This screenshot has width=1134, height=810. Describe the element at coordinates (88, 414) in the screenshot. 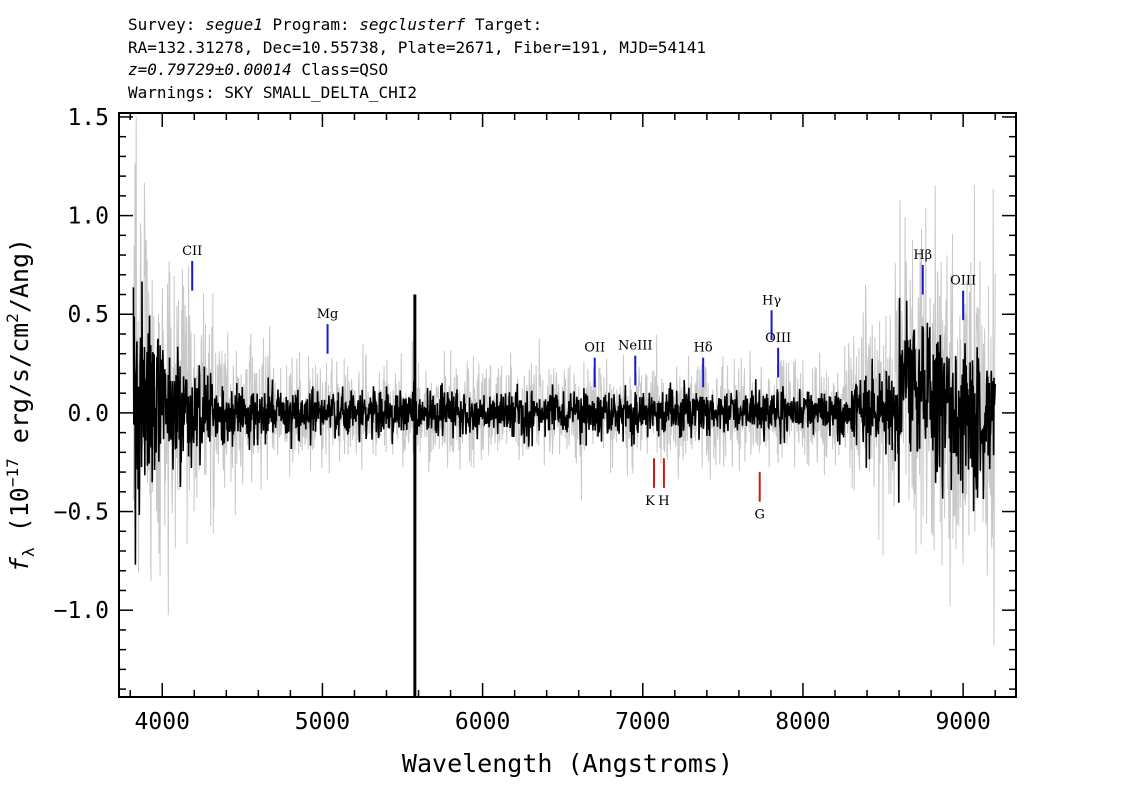

I see `y-tick-label: 0.0` at that location.